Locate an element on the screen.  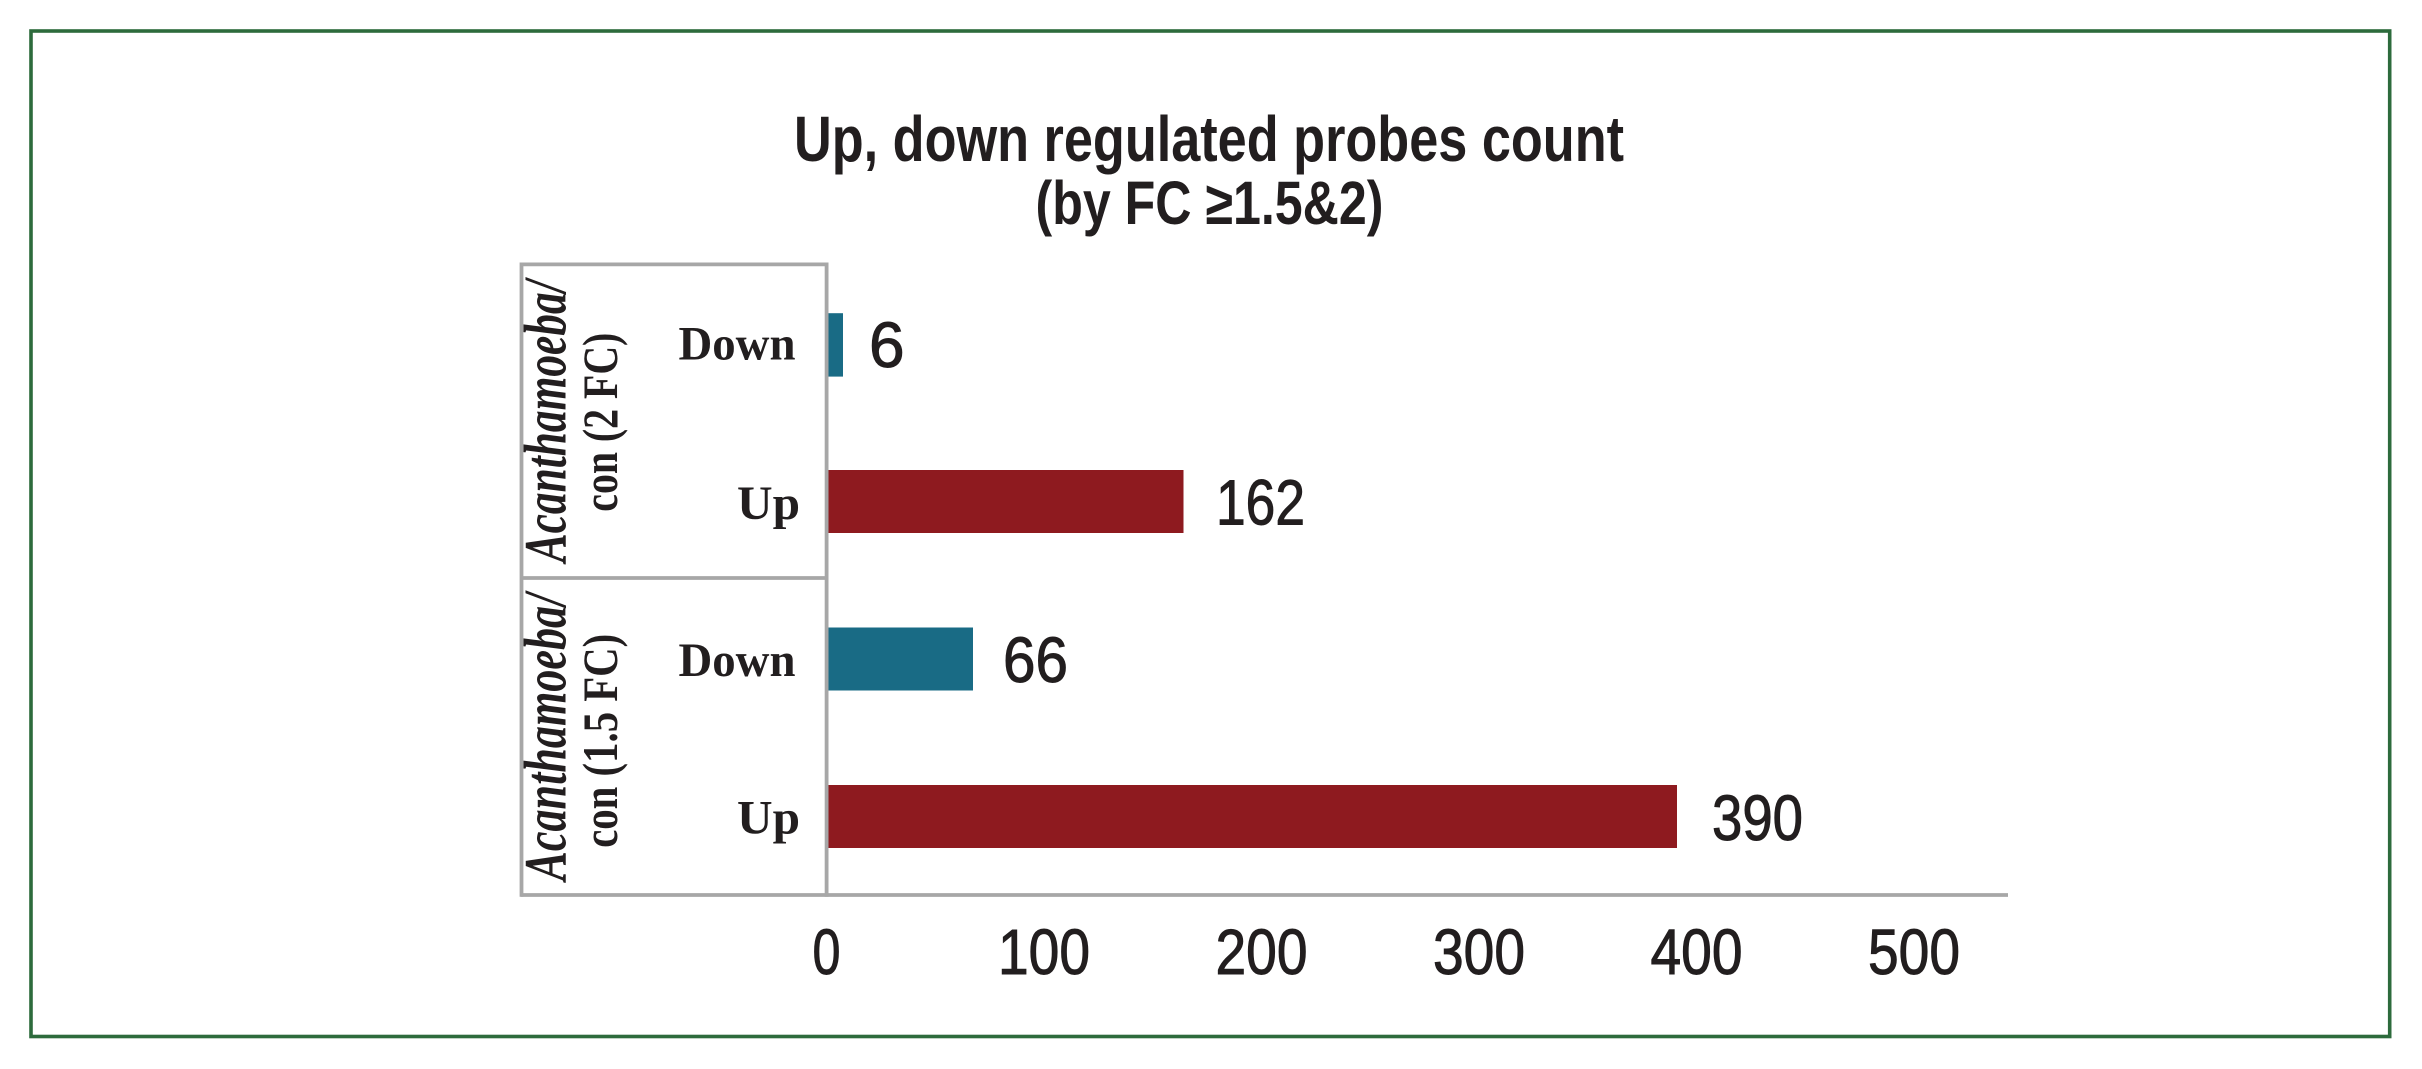
svg-text: 6 is located at coordinates (887, 345).